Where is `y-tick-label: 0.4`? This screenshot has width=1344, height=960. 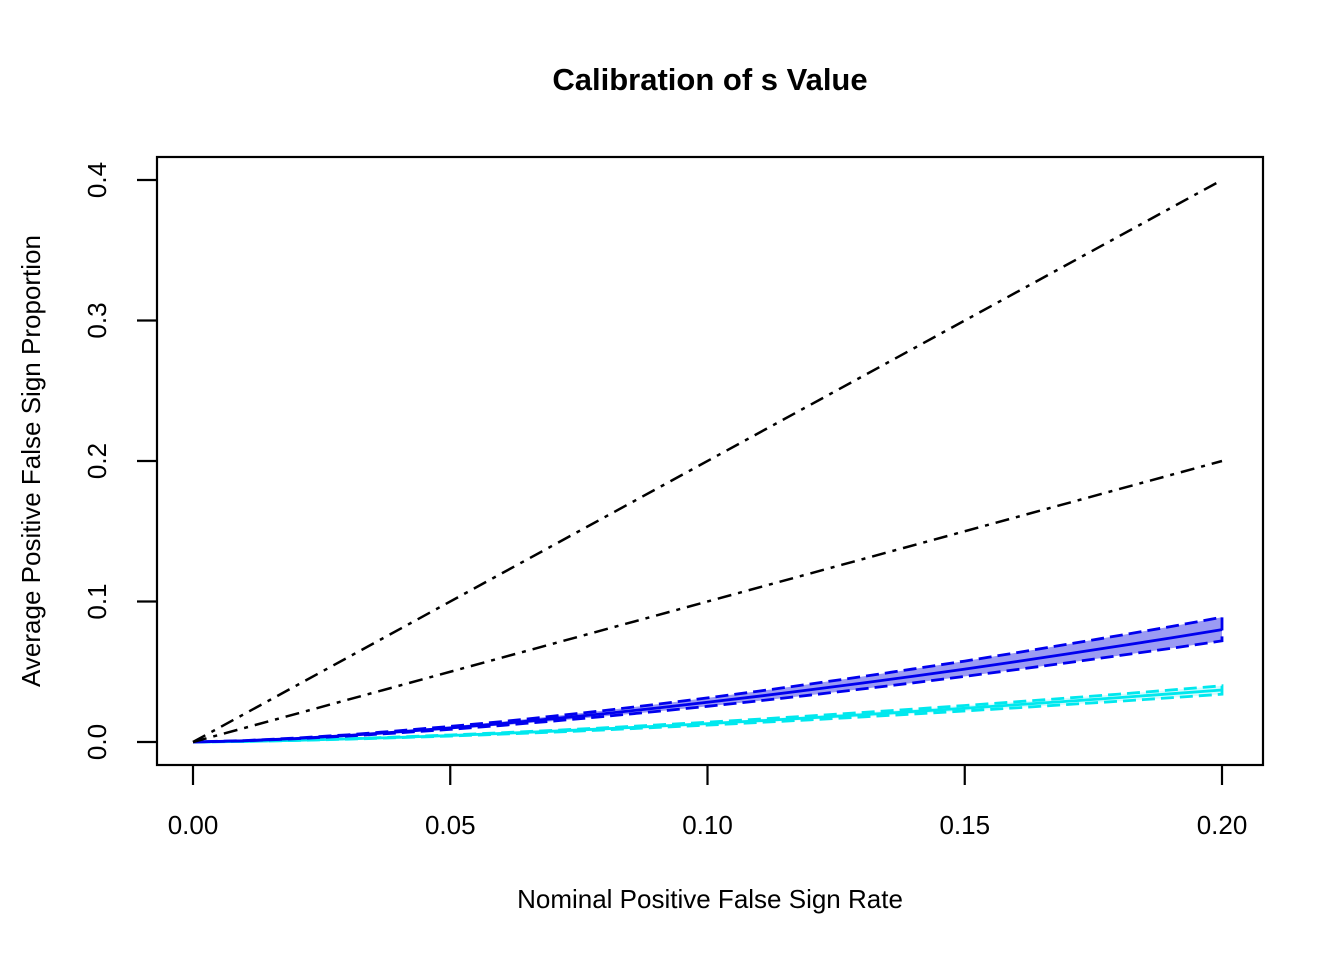 y-tick-label: 0.4 is located at coordinates (97, 180).